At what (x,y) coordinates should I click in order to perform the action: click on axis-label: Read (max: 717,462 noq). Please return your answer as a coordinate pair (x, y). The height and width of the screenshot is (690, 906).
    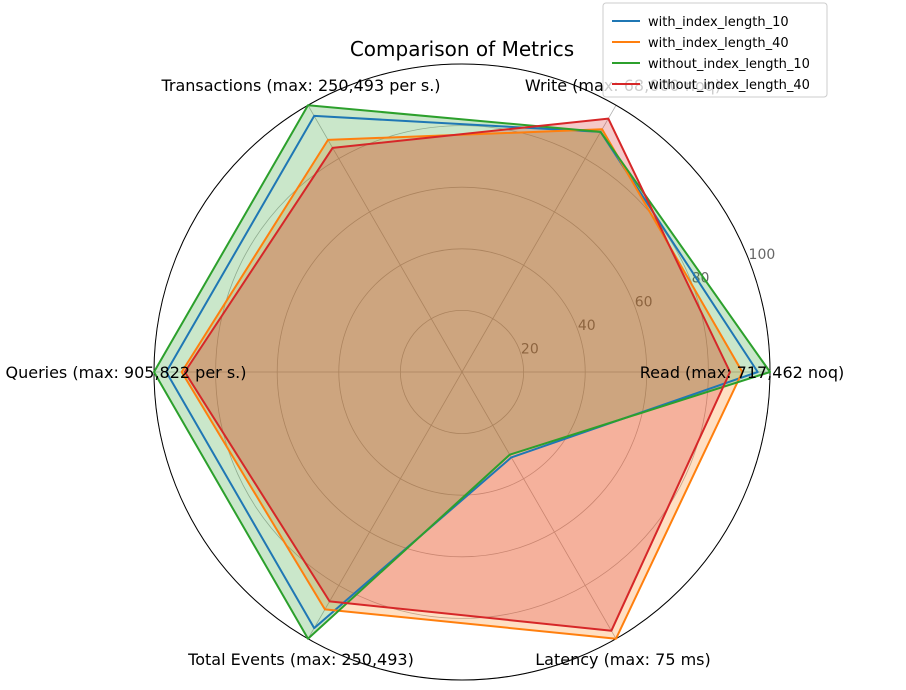
    Looking at the image, I should click on (742, 372).